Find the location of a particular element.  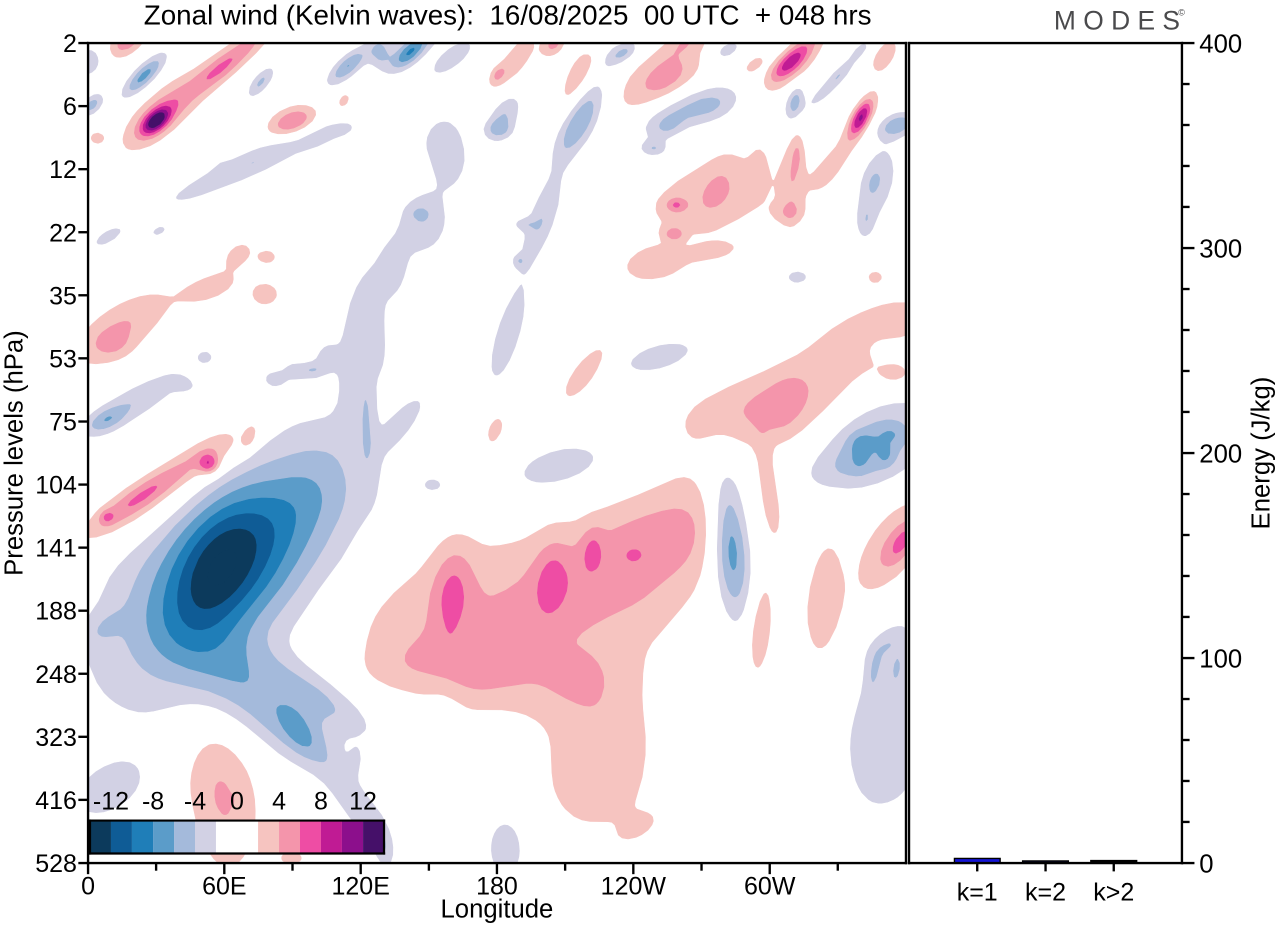

svg-text: 400 is located at coordinates (1220, 44).